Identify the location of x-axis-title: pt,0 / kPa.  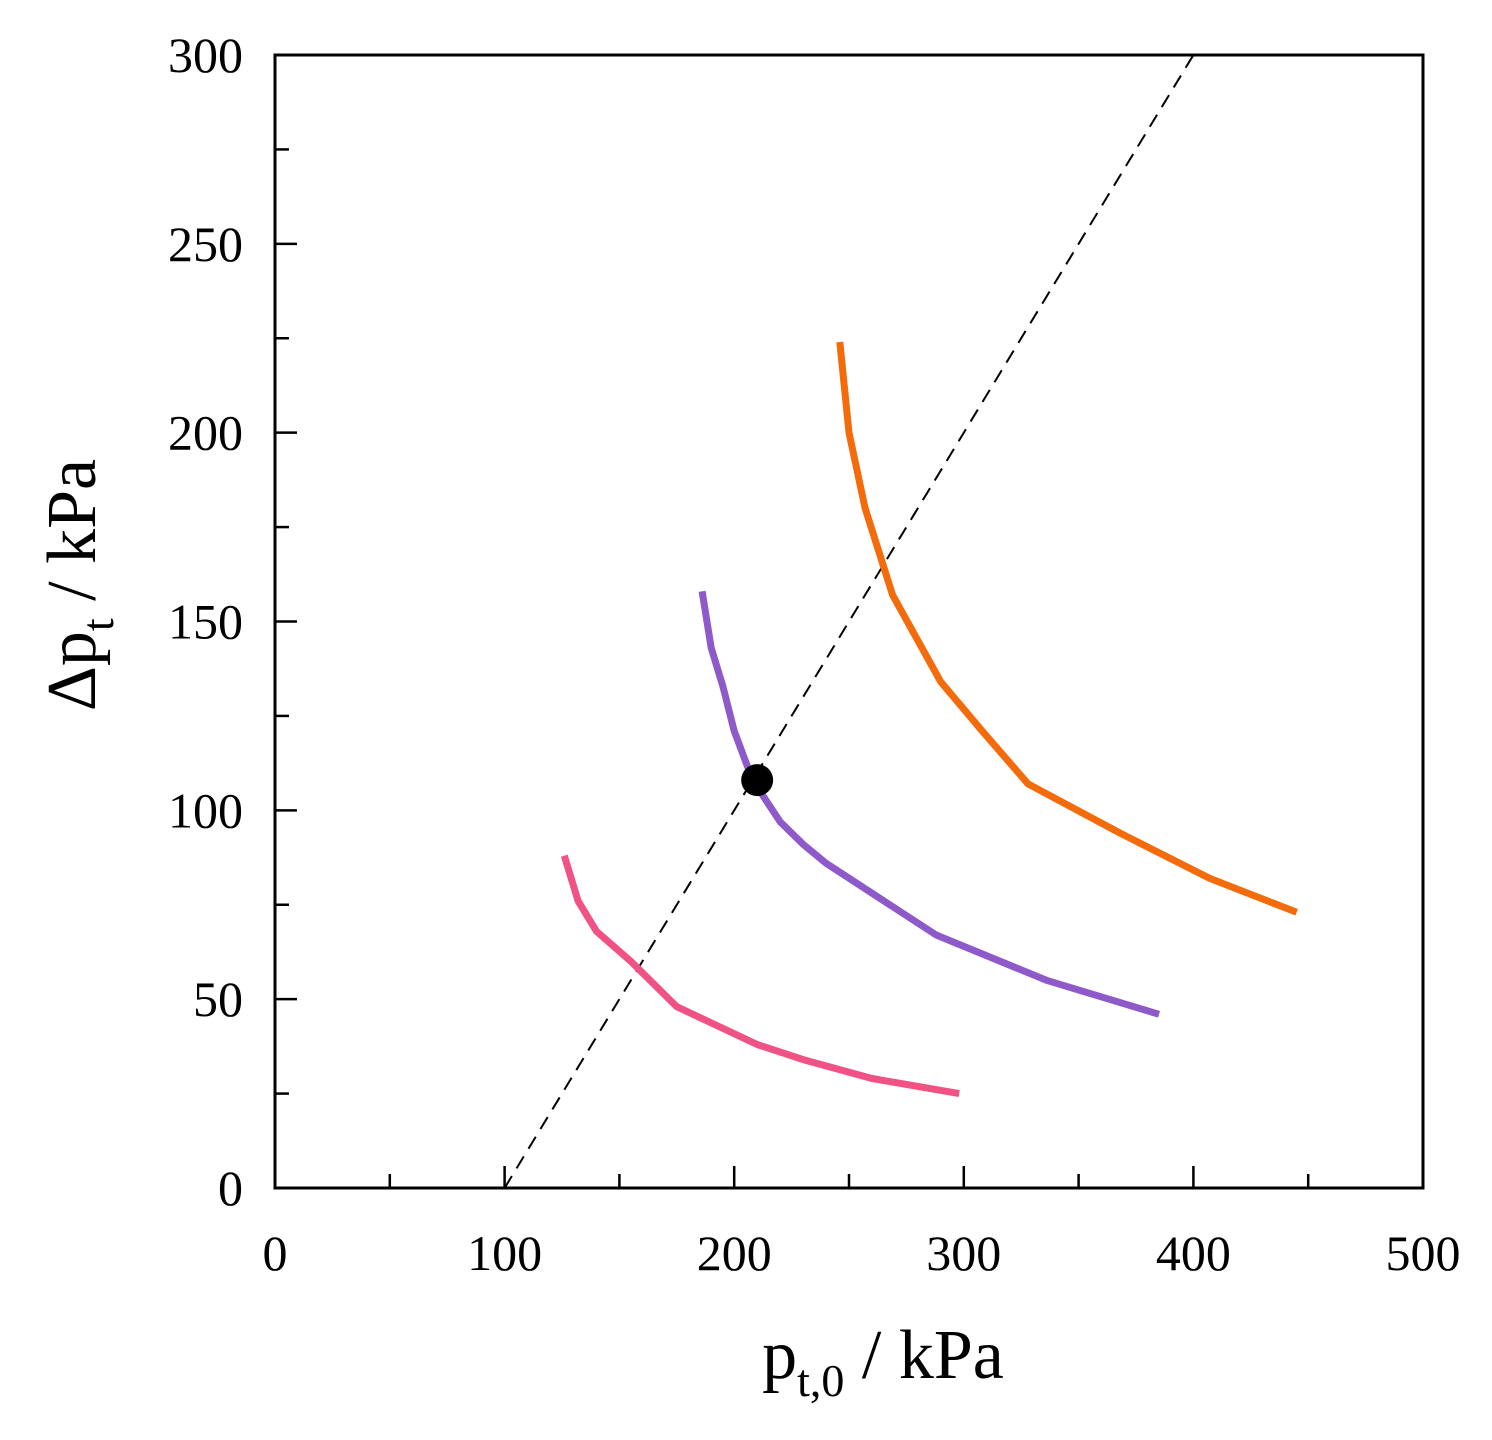
(883, 1361).